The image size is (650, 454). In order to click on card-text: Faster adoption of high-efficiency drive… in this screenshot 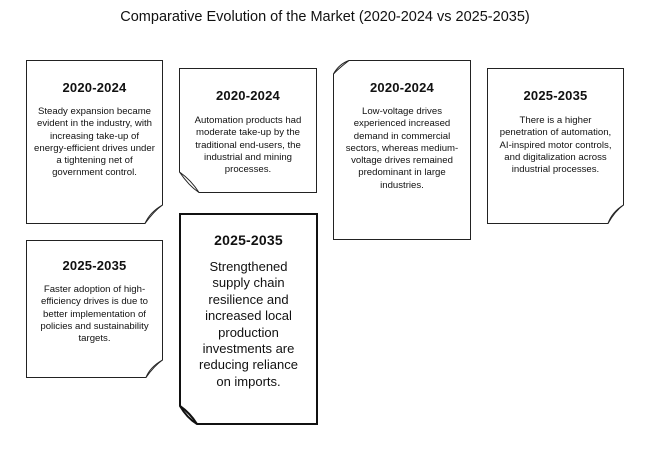, I will do `click(94, 314)`.